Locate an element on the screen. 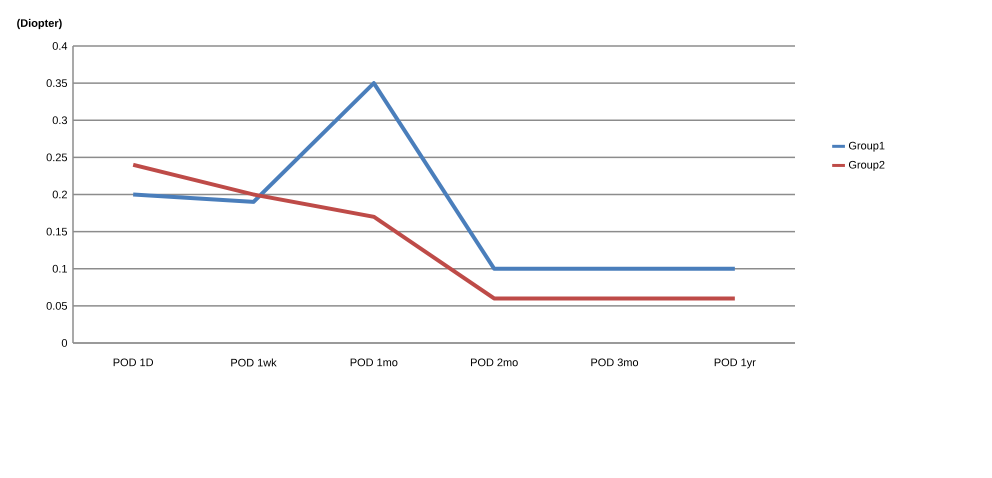 The height and width of the screenshot is (478, 992). y-tick-label: 0.15 is located at coordinates (57, 232).